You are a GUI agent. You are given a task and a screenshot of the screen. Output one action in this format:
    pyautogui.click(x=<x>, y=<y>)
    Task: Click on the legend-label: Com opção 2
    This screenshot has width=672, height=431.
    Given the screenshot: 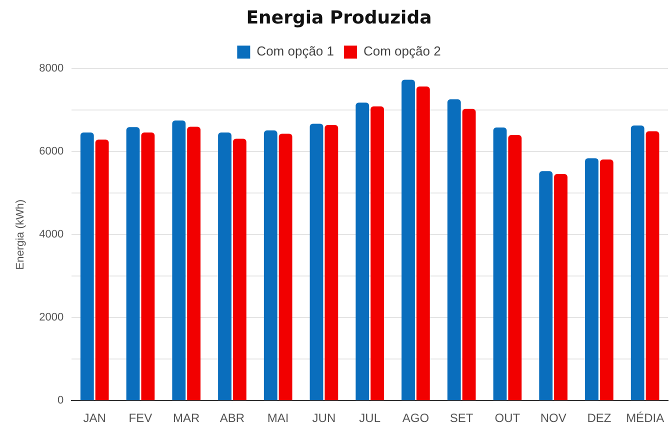 What is the action you would take?
    pyautogui.click(x=402, y=51)
    